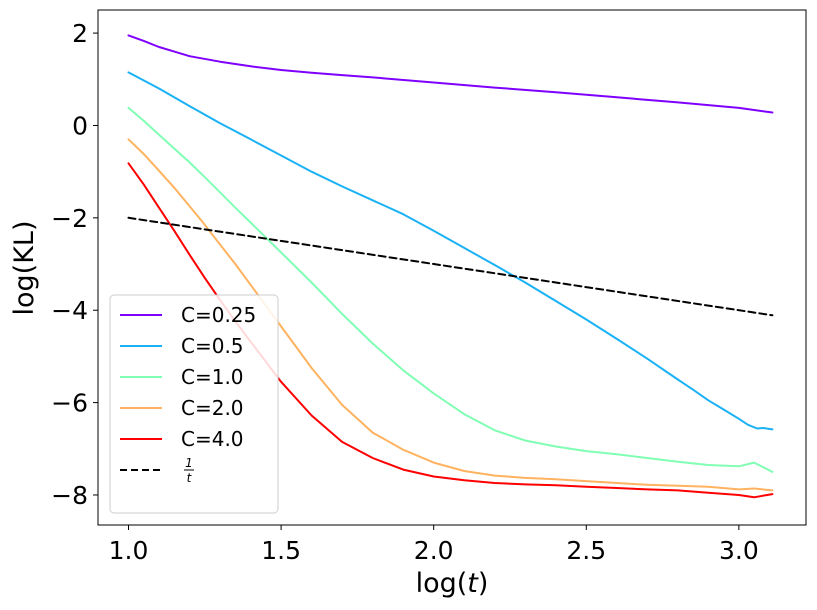 The width and height of the screenshot is (817, 610). I want to click on legend-label-1: C=0.25, so click(218, 315).